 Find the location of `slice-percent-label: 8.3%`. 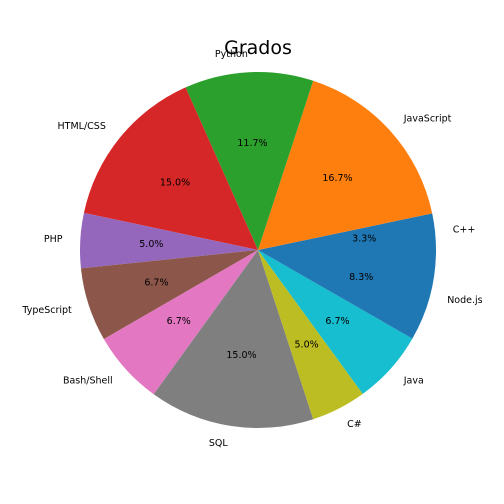

slice-percent-label: 8.3% is located at coordinates (361, 277).